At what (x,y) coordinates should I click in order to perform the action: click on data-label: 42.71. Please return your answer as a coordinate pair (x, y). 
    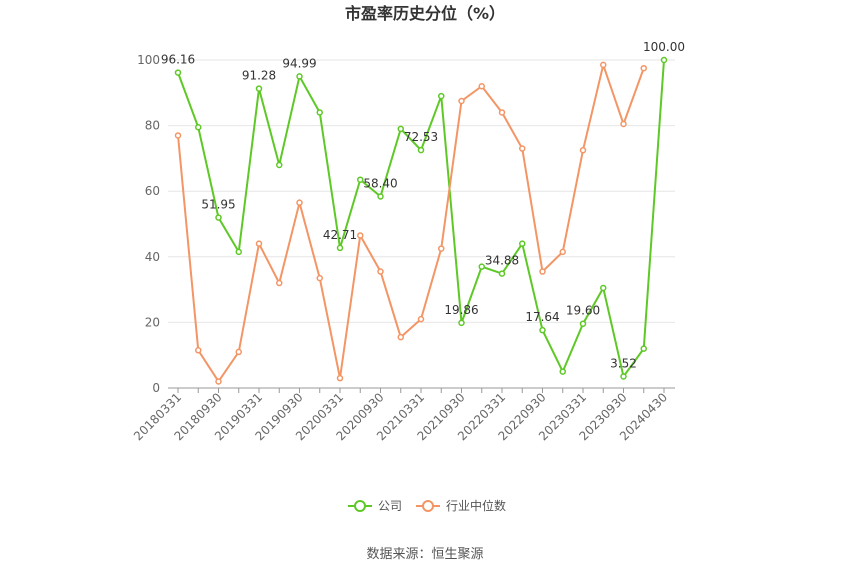
    Looking at the image, I should click on (340, 235).